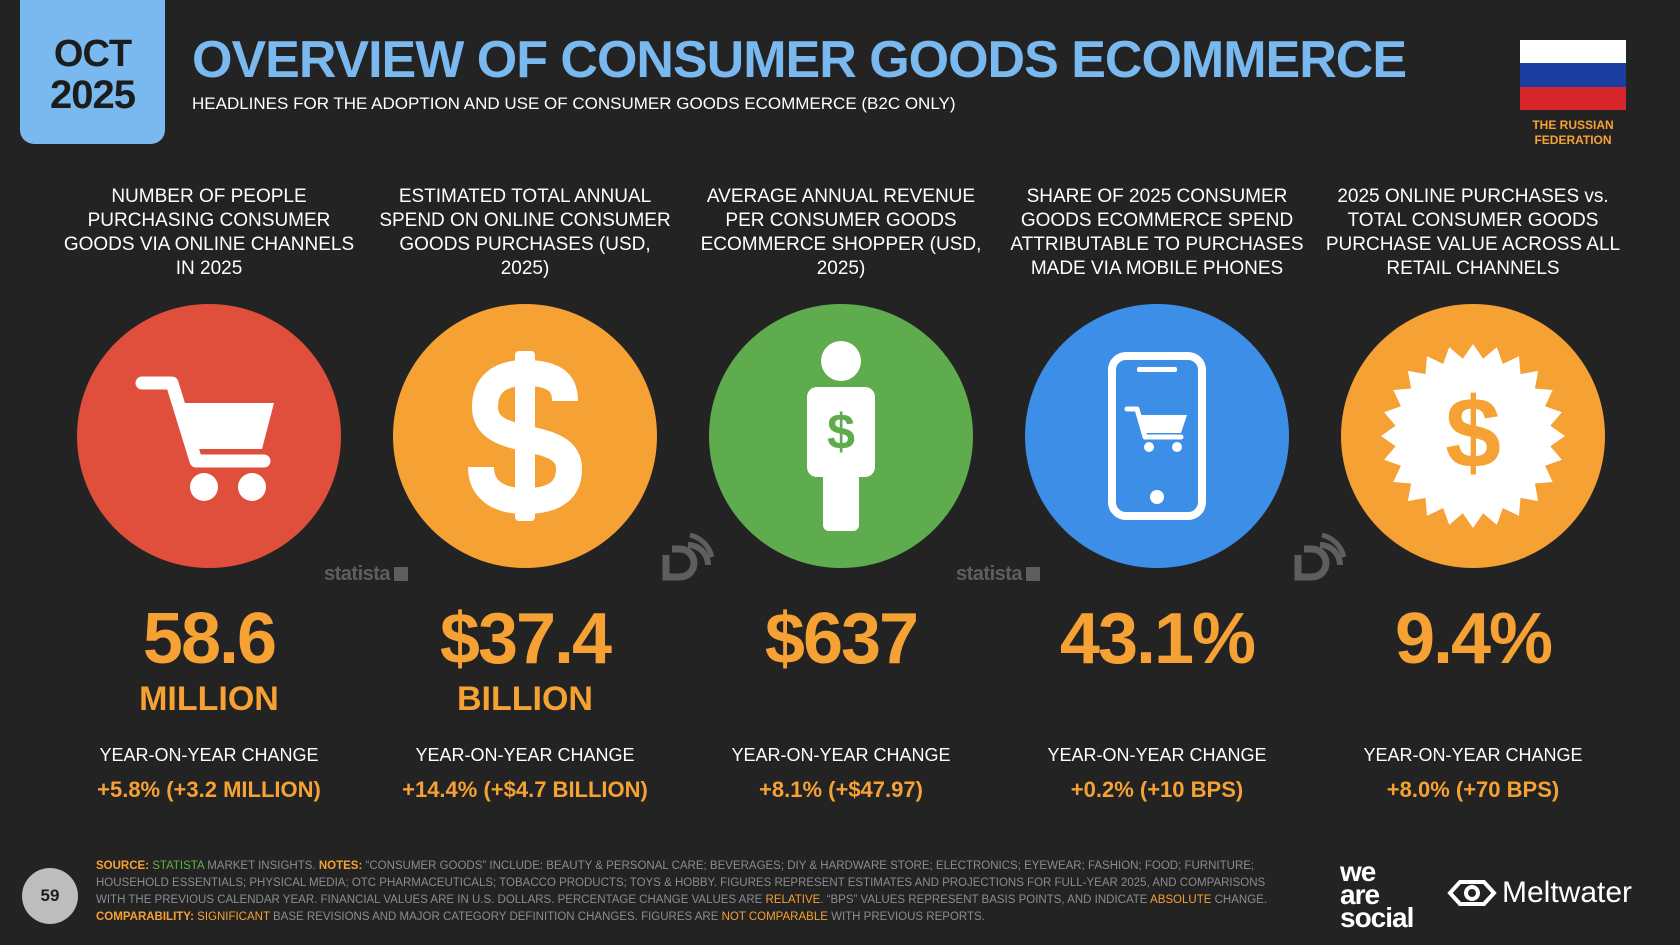  What do you see at coordinates (525, 789) in the screenshot?
I see `yoy-value: +14.4% (+$4.7 BILLION)` at bounding box center [525, 789].